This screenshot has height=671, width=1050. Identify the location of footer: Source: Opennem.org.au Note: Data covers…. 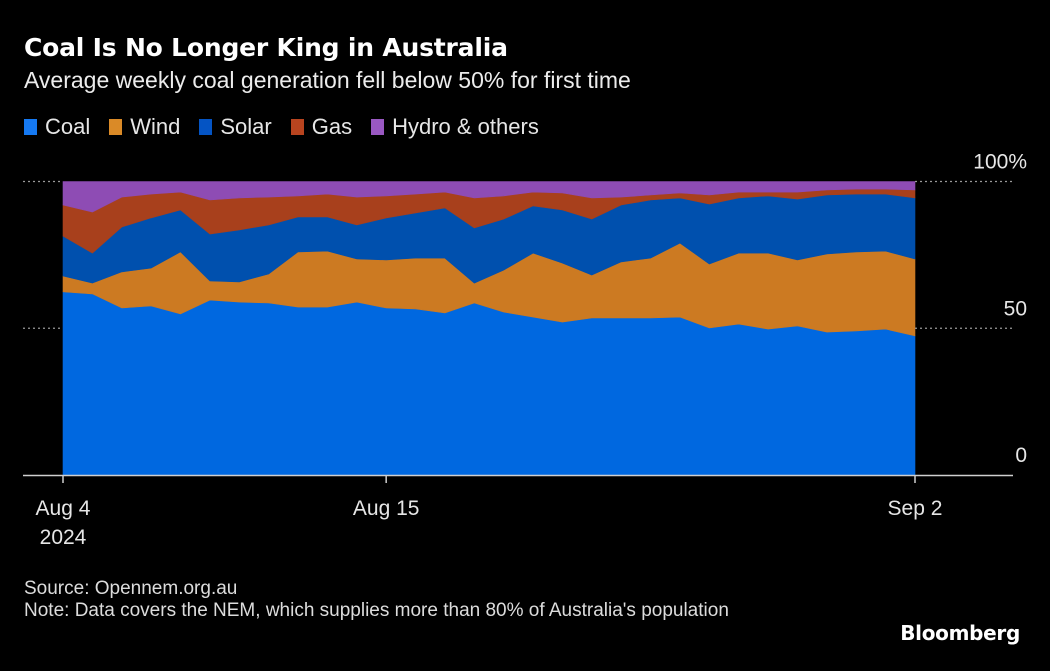
(404, 600).